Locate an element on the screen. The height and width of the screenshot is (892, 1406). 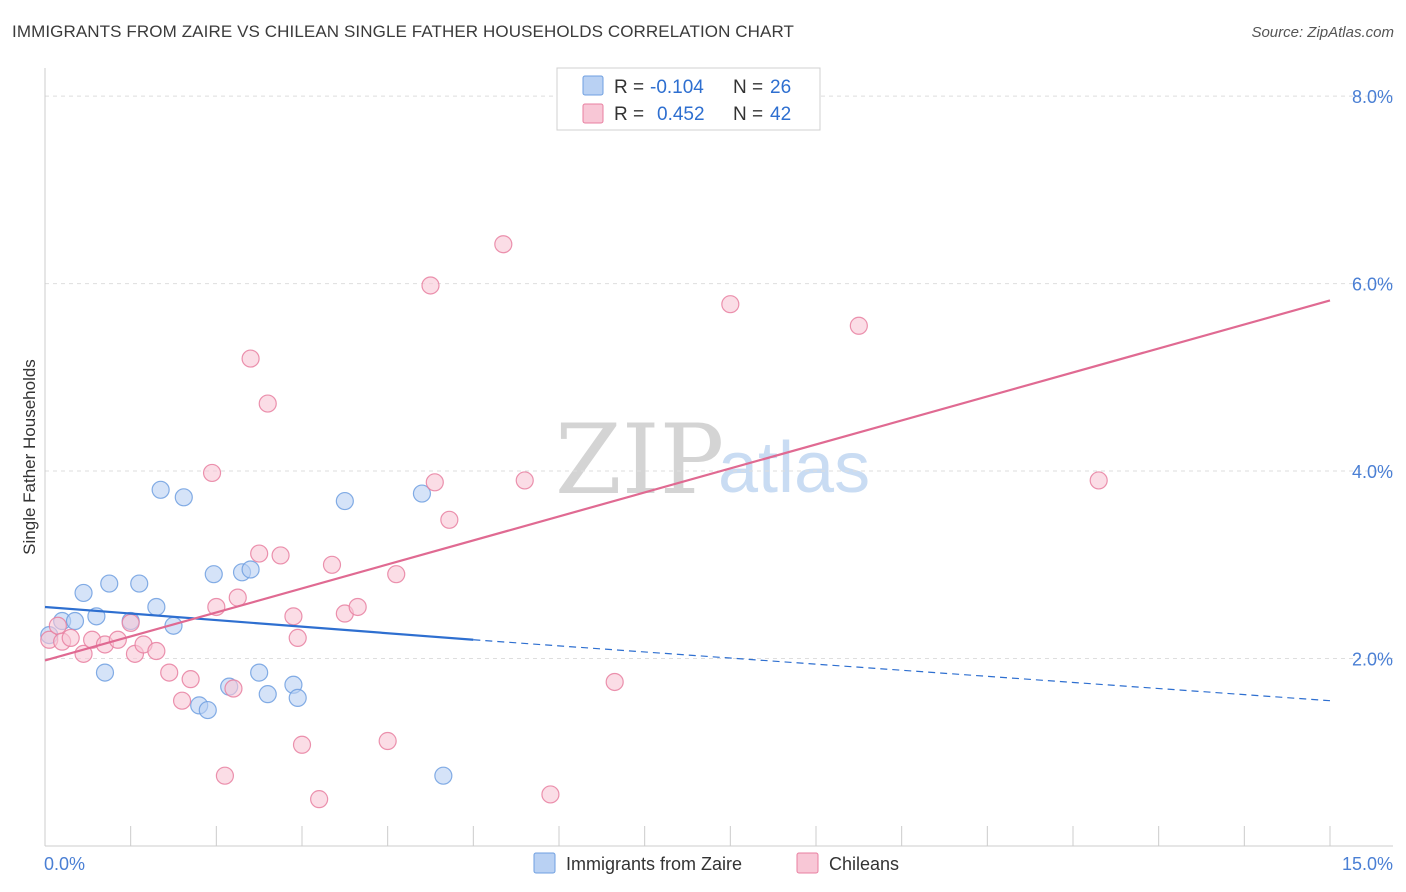
legend-n-label-zaire: N = is located at coordinates (748, 87).